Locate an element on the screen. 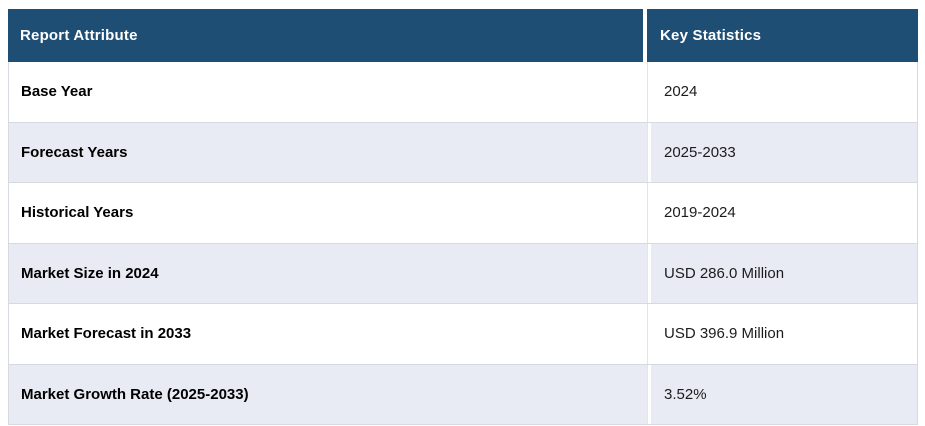  table-row-historical-years: Historical Years 2019-2024 is located at coordinates (463, 212).